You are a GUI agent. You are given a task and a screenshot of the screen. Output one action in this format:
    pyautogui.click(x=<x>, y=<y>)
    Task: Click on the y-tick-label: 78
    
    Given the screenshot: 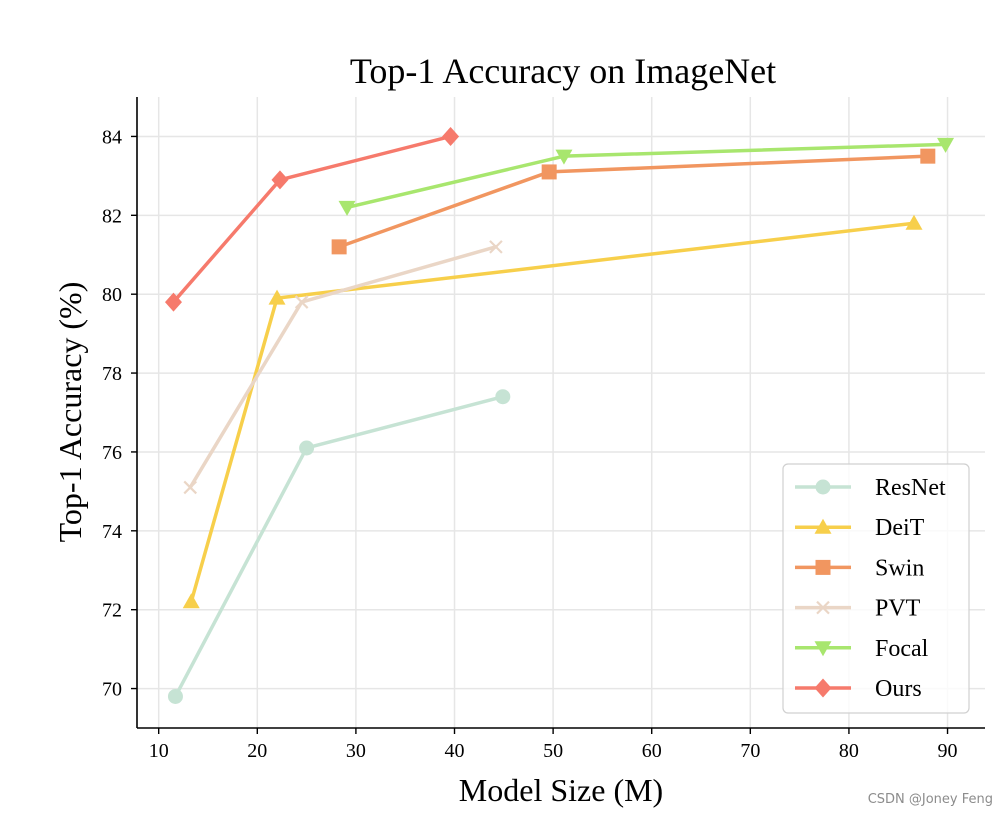 What is the action you would take?
    pyautogui.click(x=112, y=374)
    